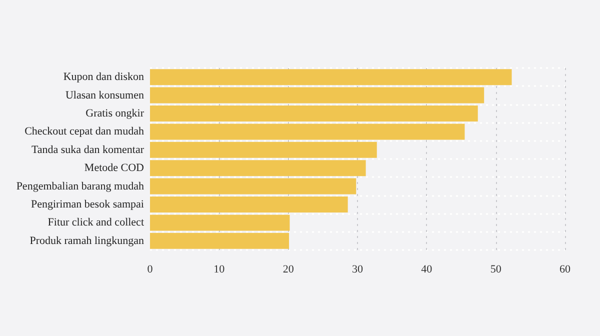  What do you see at coordinates (87, 204) in the screenshot?
I see `y-tick-label: Pengiriman besok sampai` at bounding box center [87, 204].